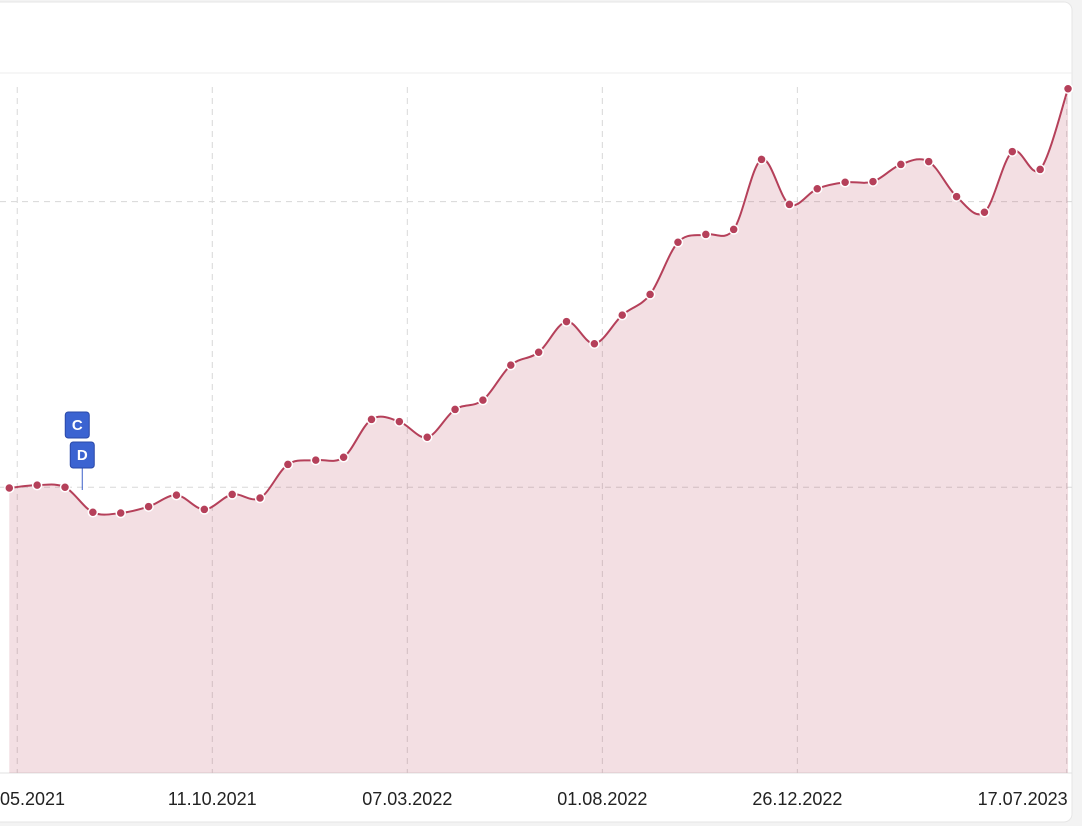  I want to click on x-tick-label: 07.03.2022, so click(407, 799).